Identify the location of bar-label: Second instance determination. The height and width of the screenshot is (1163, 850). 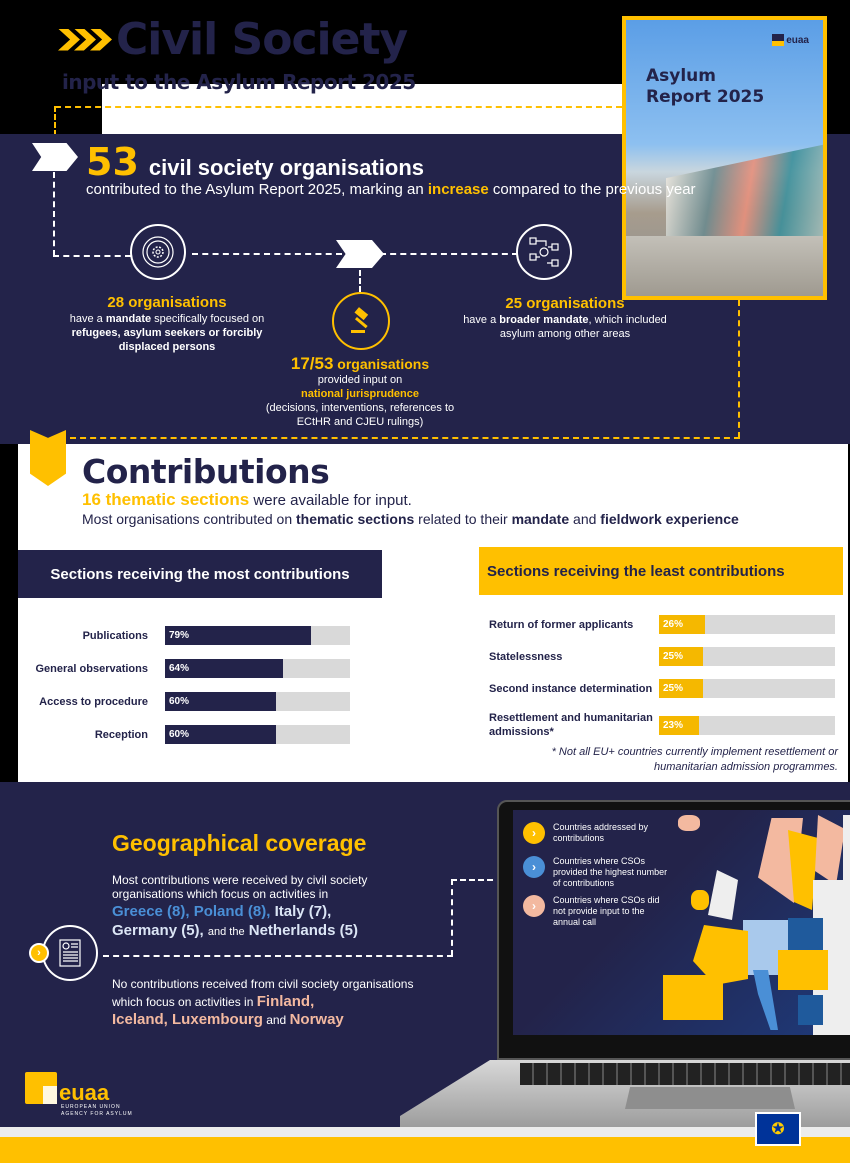
(571, 688).